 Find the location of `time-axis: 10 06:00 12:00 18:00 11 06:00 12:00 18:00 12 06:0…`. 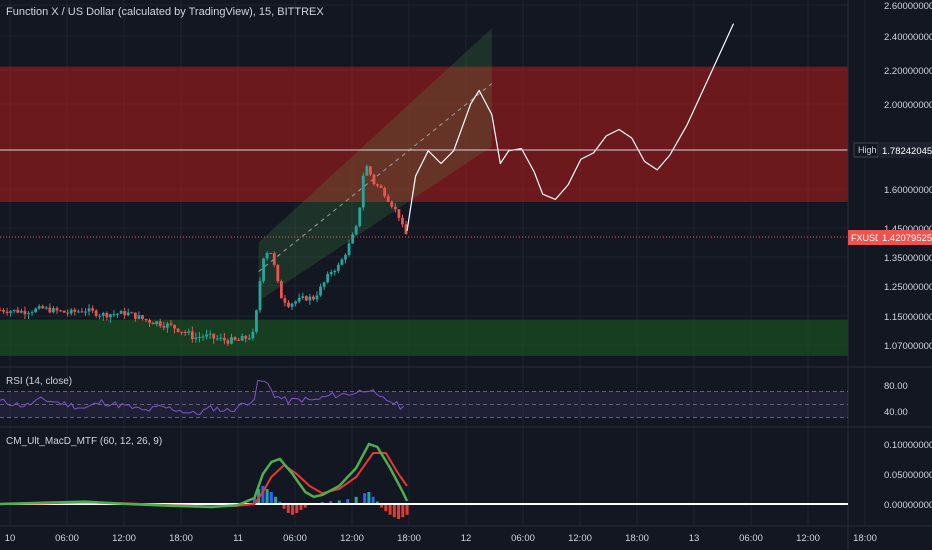

time-axis: 10 06:00 12:00 18:00 11 06:00 12:00 18:00 12 06:0… is located at coordinates (441, 538).